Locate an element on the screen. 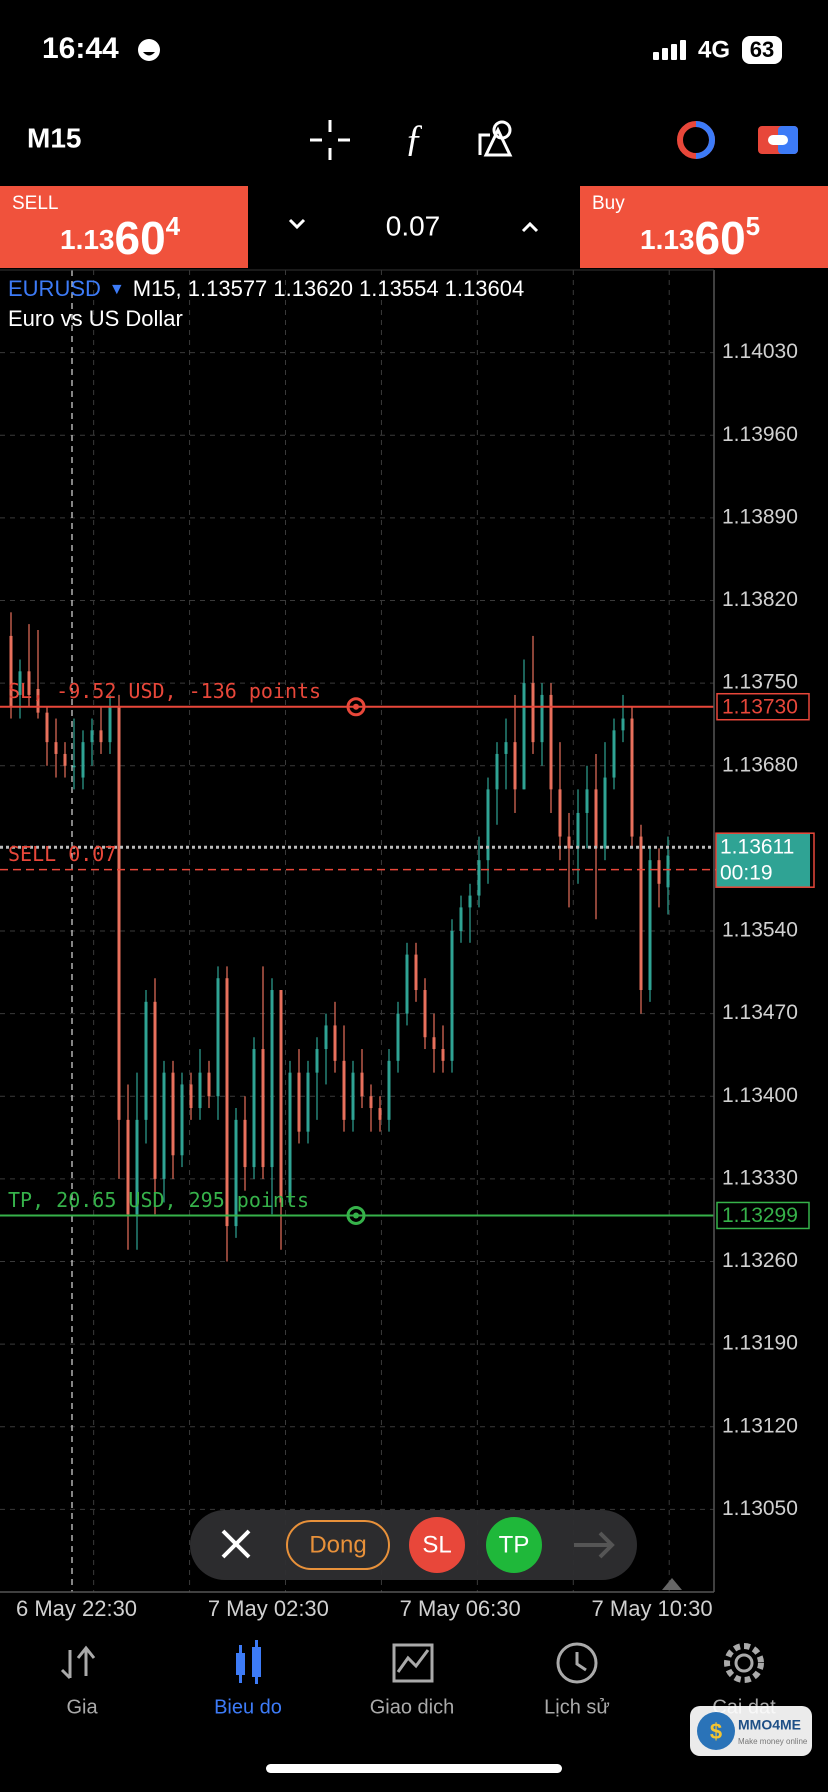 This screenshot has width=828, height=1792. y-tick-label: 1.13540 is located at coordinates (760, 930).